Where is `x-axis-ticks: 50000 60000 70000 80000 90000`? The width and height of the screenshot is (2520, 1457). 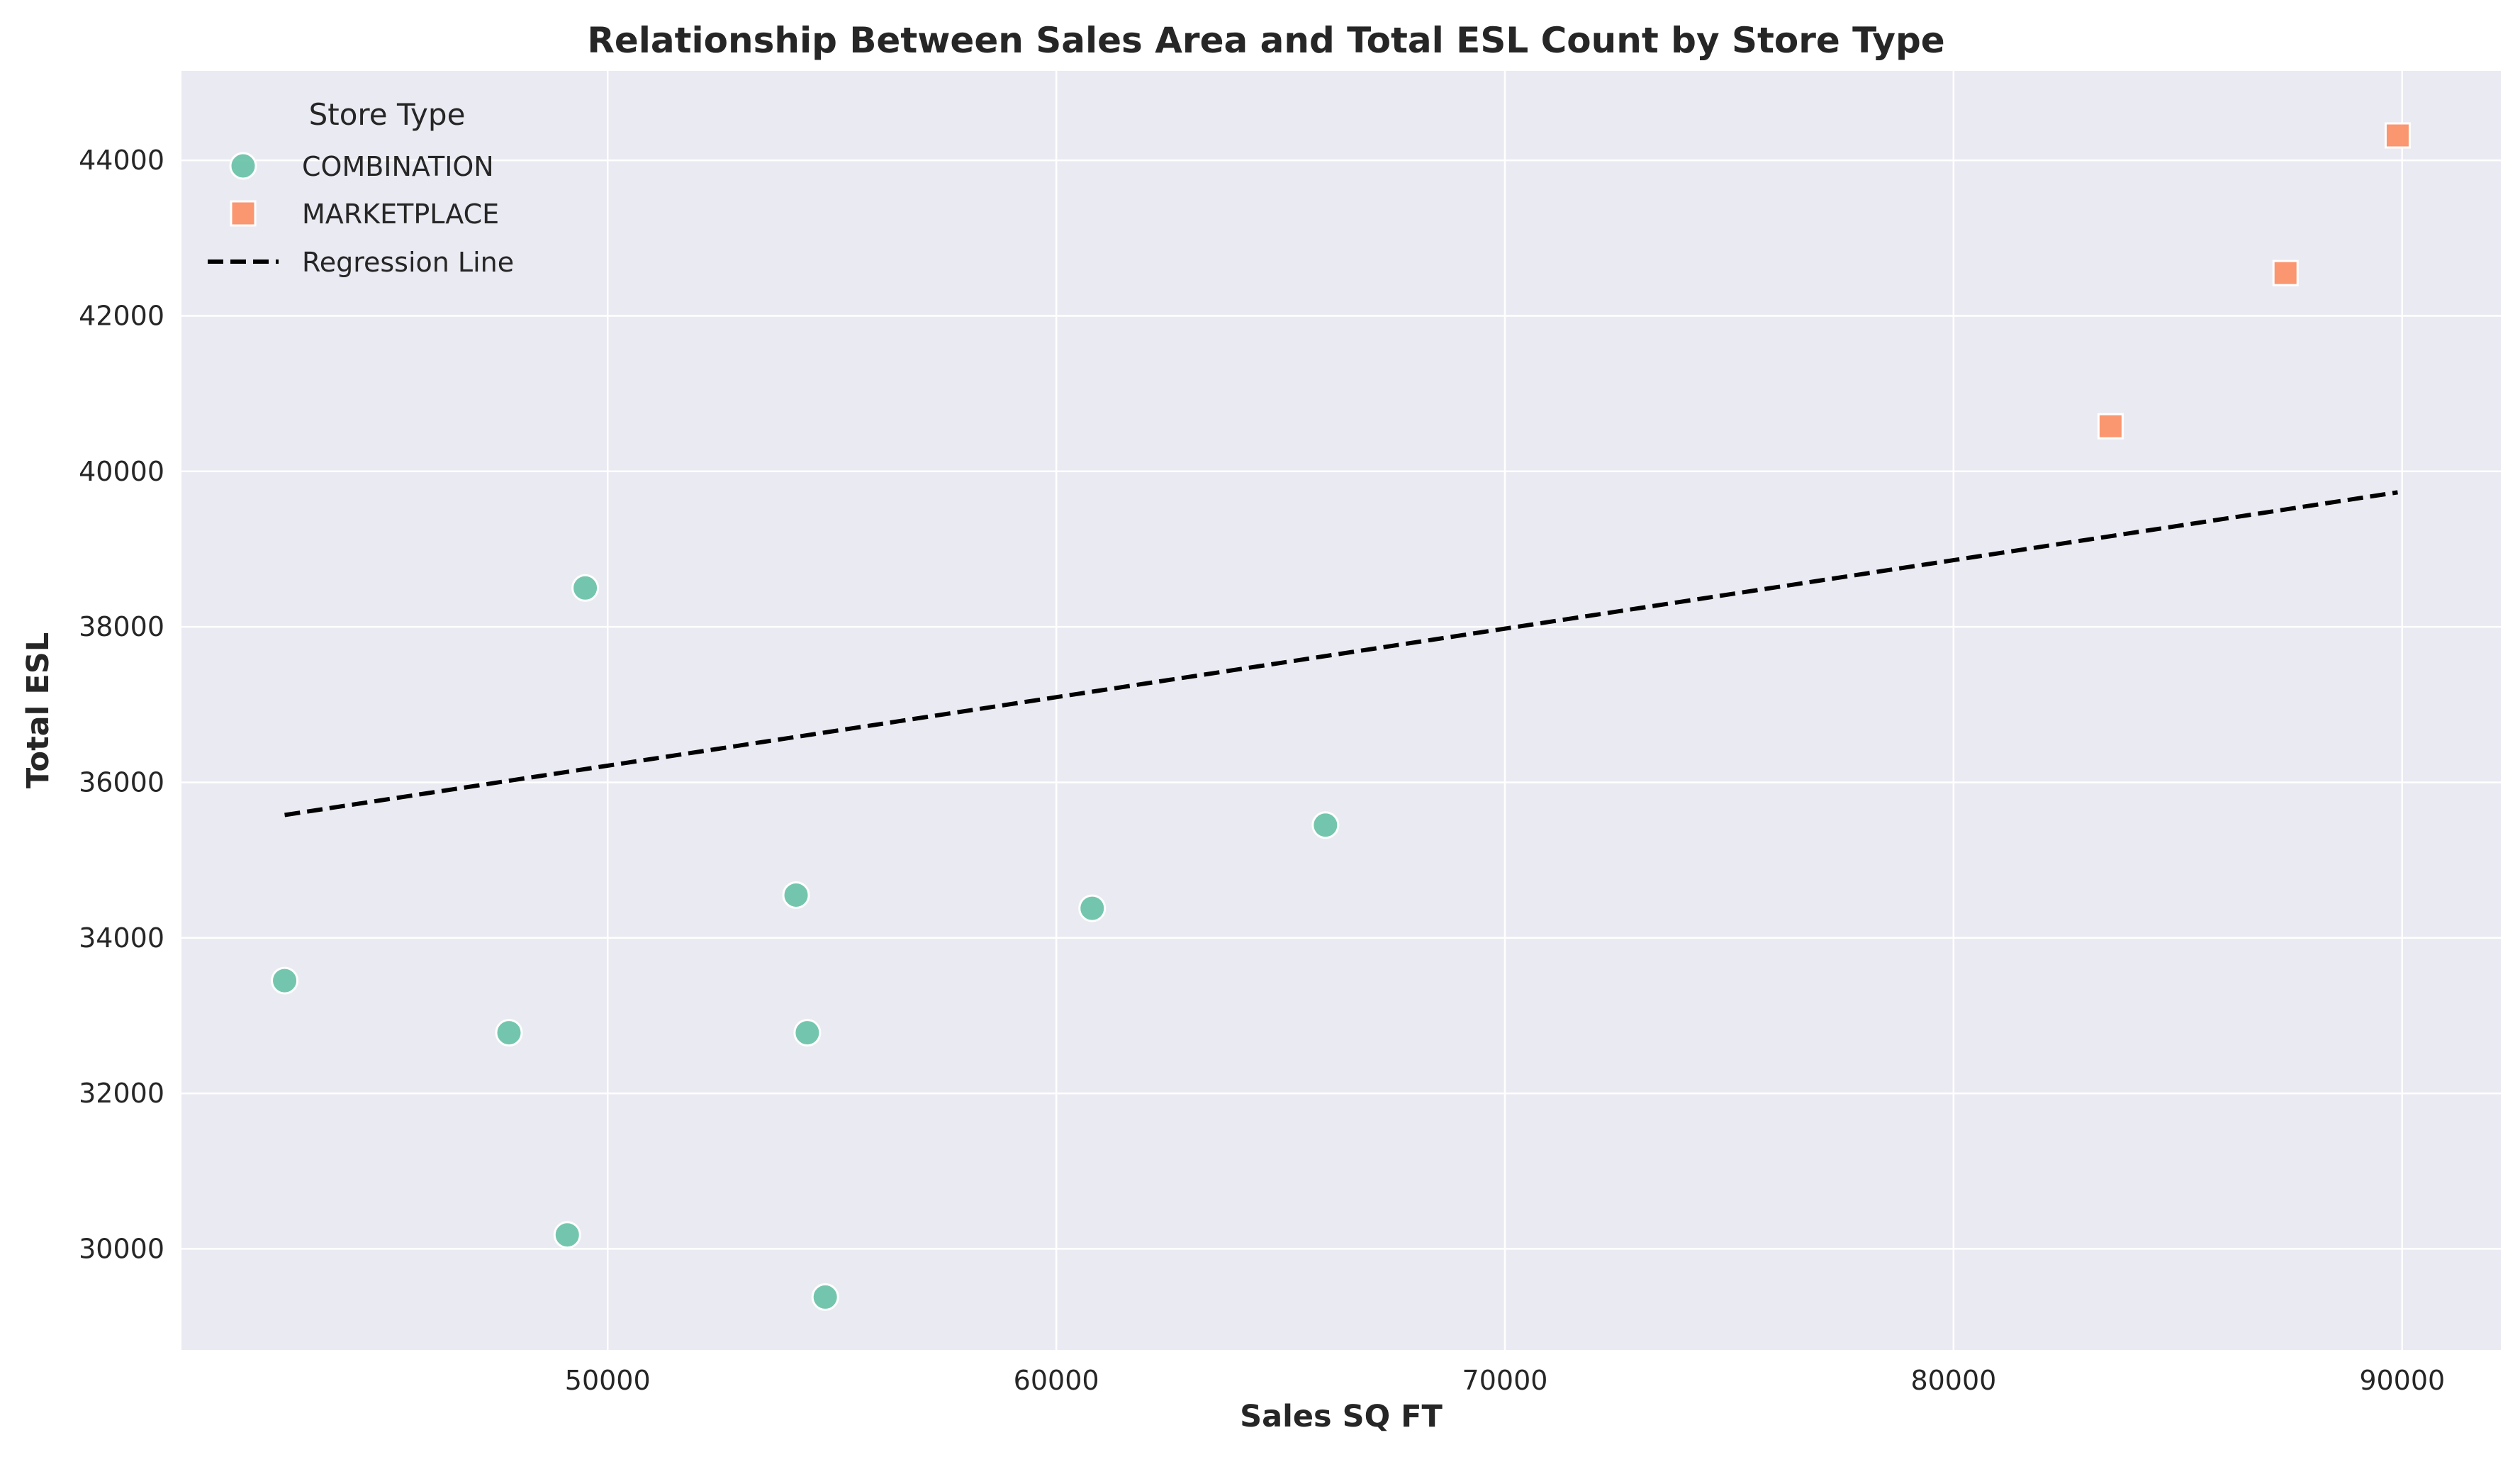
x-axis-ticks: 50000 60000 70000 80000 90000 is located at coordinates (1505, 1380).